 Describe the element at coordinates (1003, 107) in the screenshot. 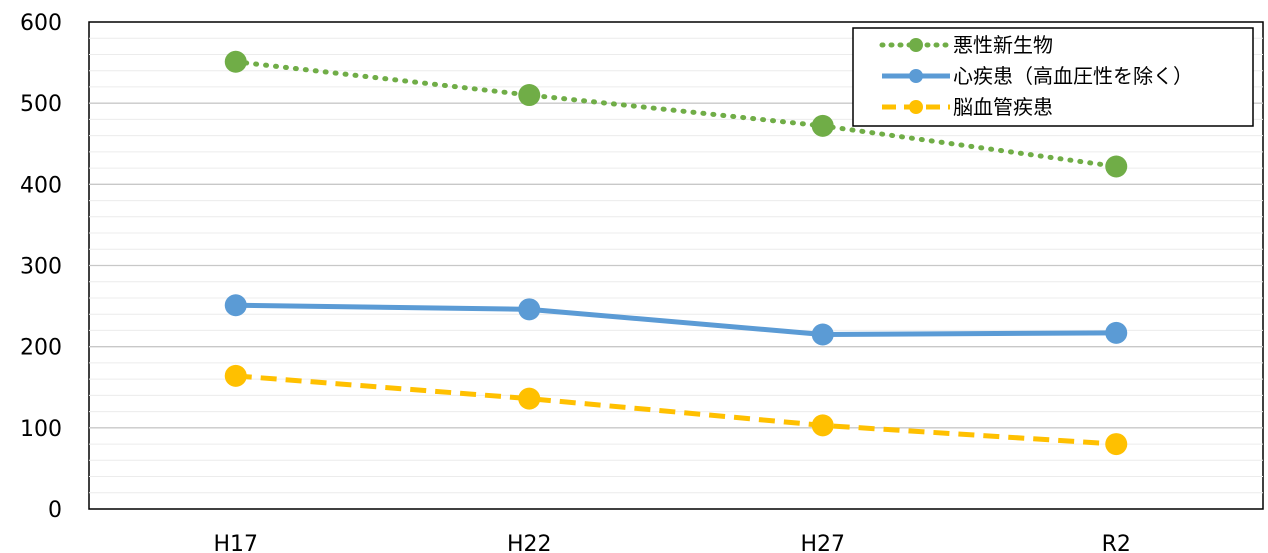

I see `legend-label-2: 脳血管疾患` at that location.